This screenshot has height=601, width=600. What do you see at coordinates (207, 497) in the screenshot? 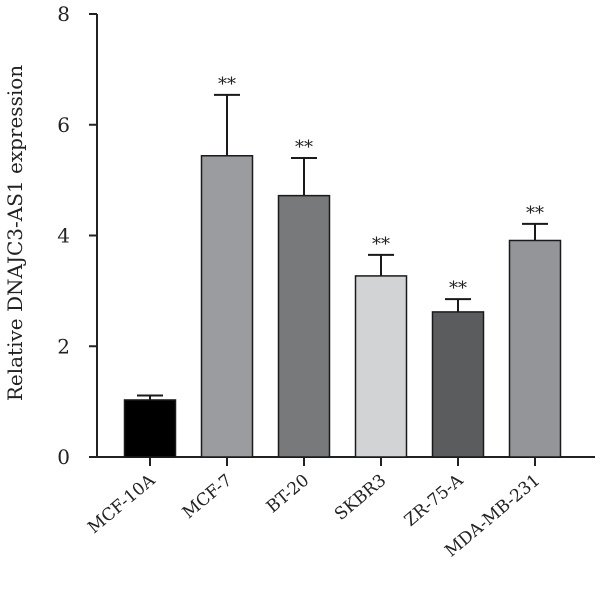
I see `x-tick-label: MCF-7` at bounding box center [207, 497].